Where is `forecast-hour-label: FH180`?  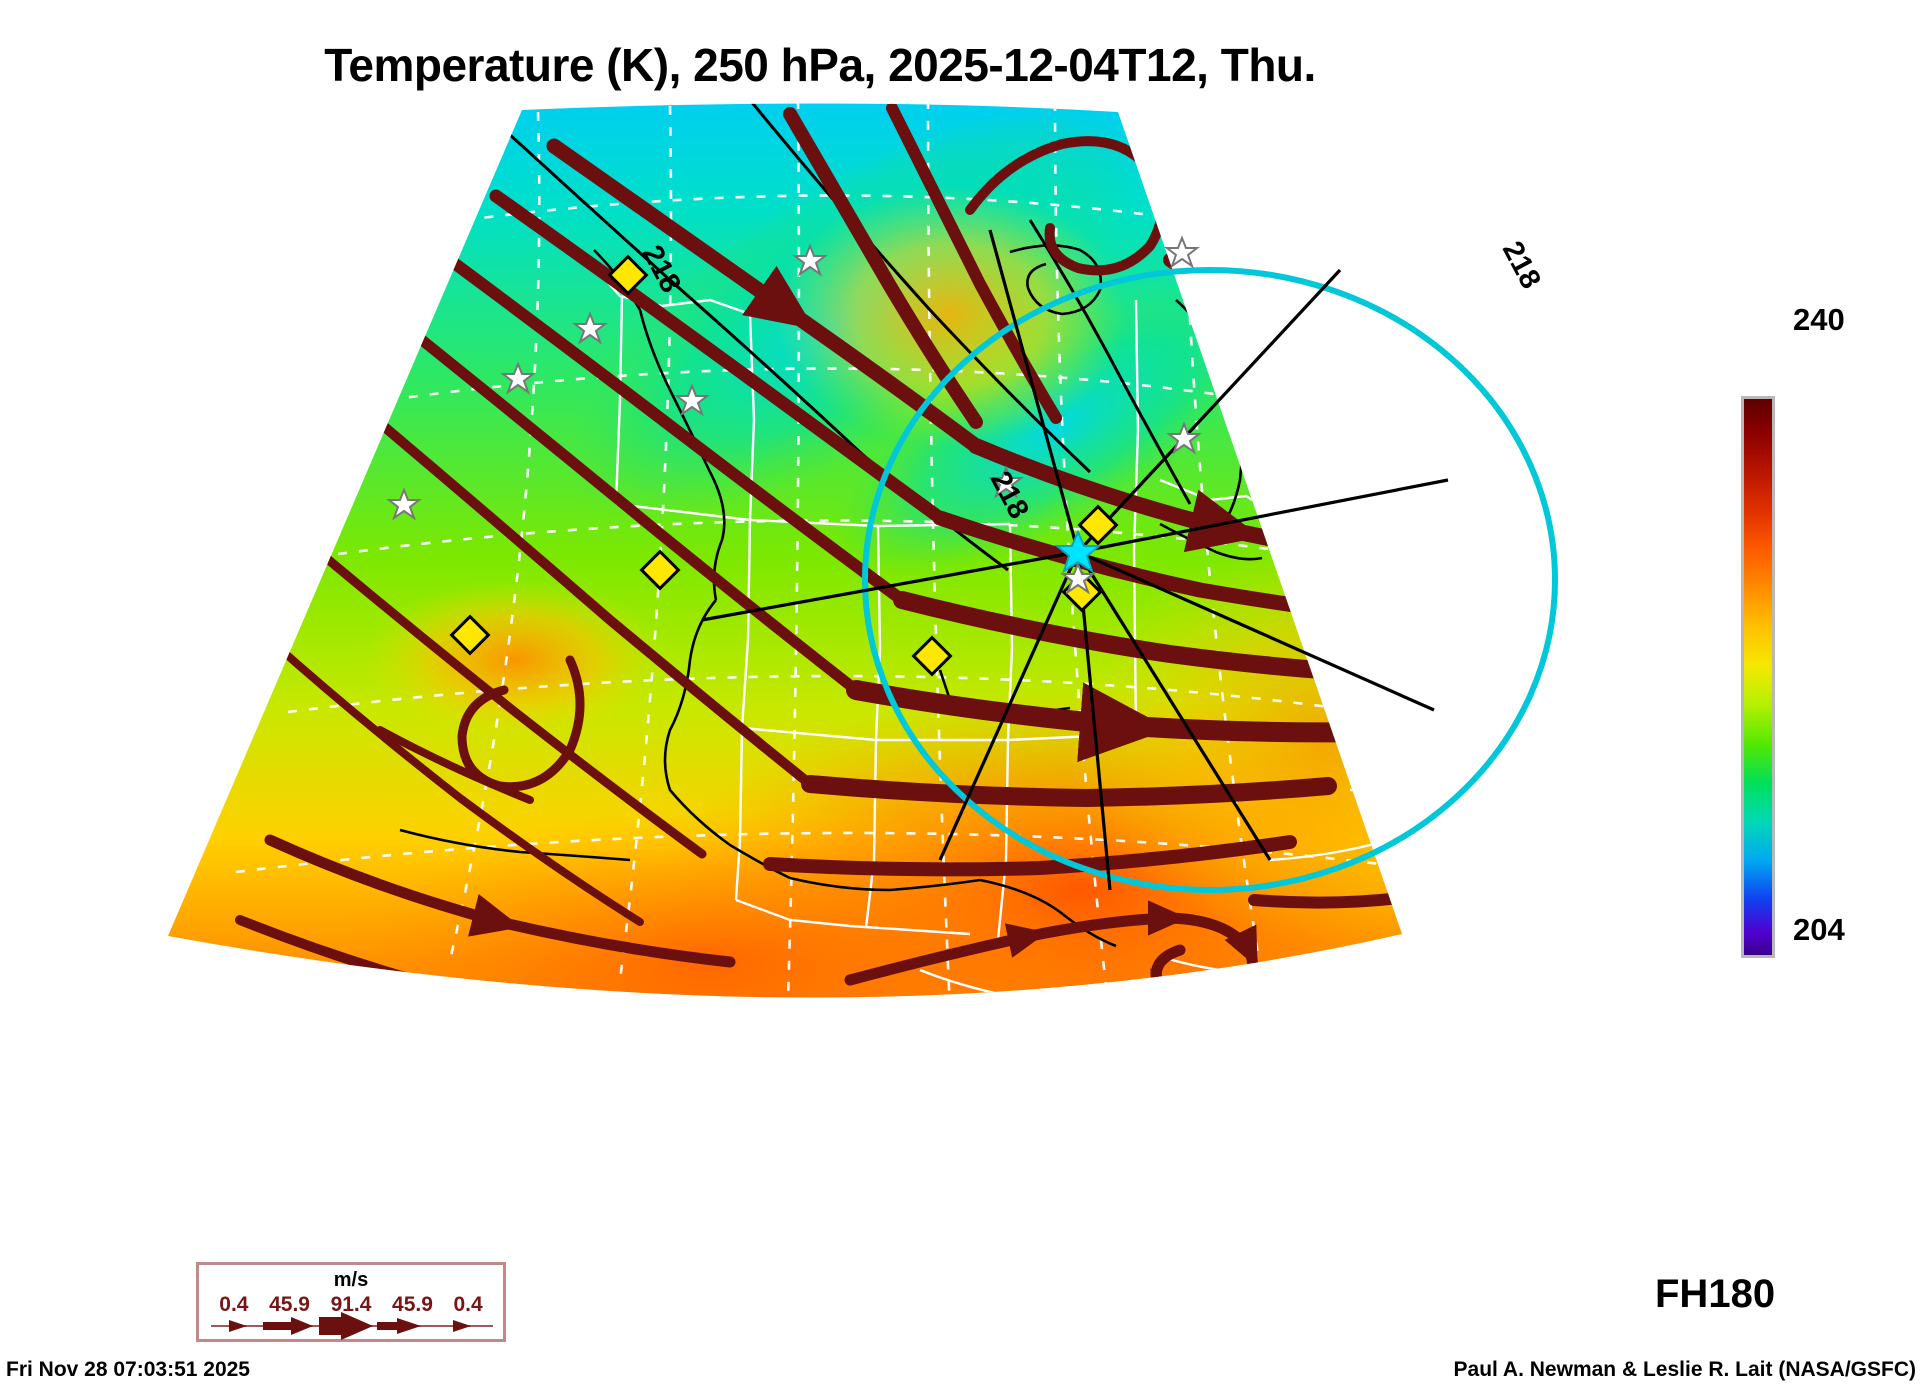 forecast-hour-label: FH180 is located at coordinates (1715, 1294).